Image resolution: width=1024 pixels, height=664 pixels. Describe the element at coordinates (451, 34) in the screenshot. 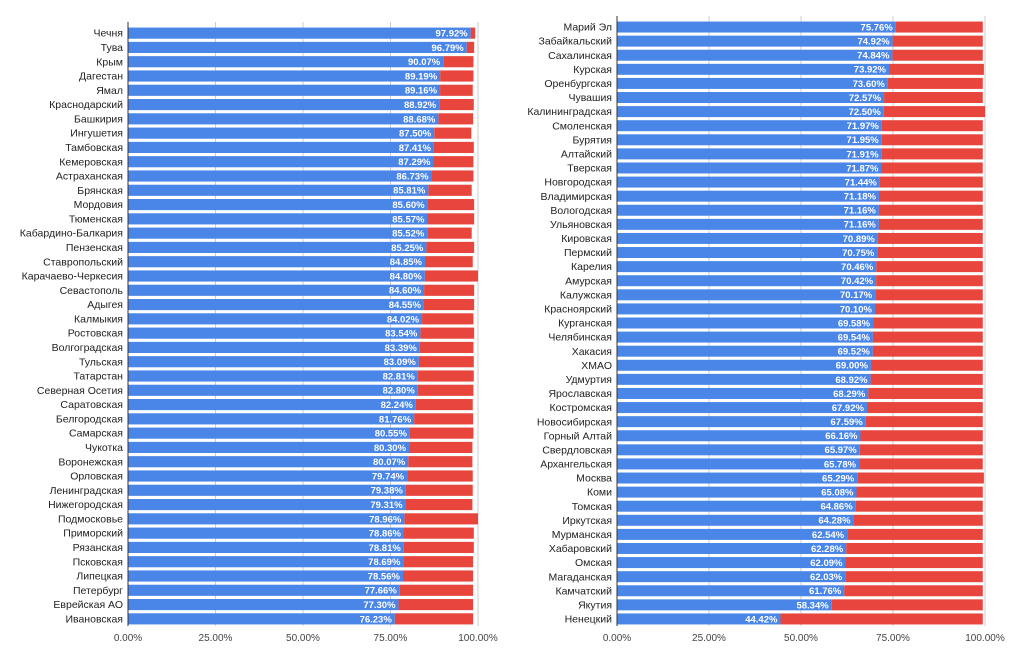

I see `data-label: 97.92%` at that location.